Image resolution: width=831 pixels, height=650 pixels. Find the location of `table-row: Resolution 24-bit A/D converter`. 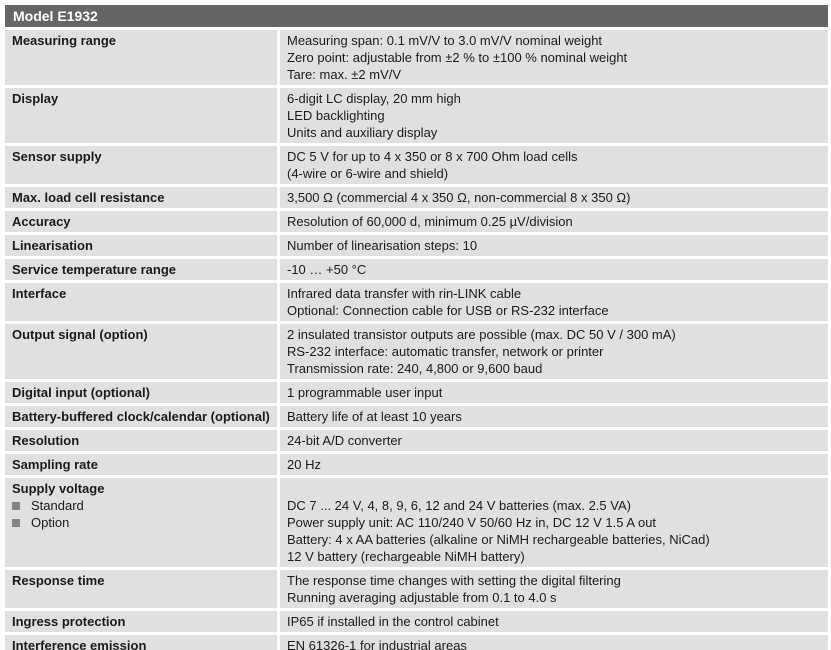

table-row: Resolution 24-bit A/D converter is located at coordinates (416, 440).